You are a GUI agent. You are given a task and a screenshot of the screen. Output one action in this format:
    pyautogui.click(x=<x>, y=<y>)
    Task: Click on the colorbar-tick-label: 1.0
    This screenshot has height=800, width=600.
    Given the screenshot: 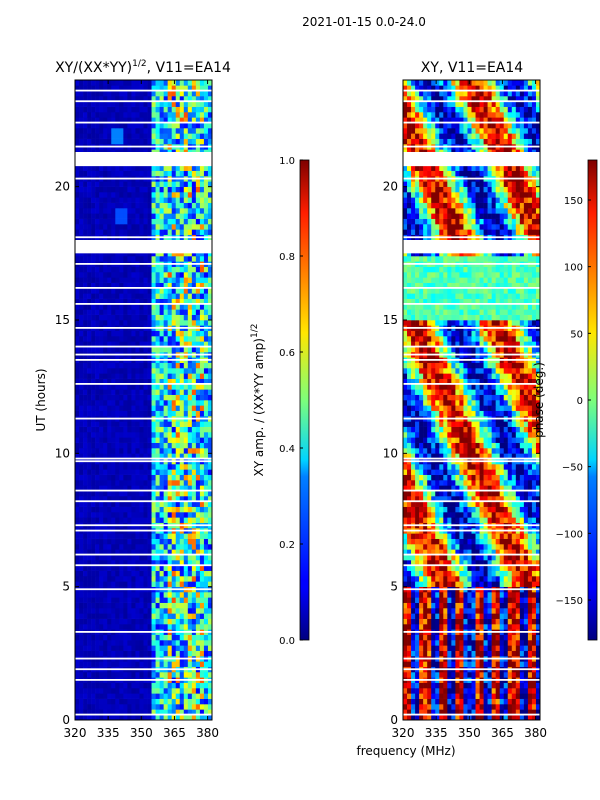 What is the action you would take?
    pyautogui.click(x=287, y=161)
    